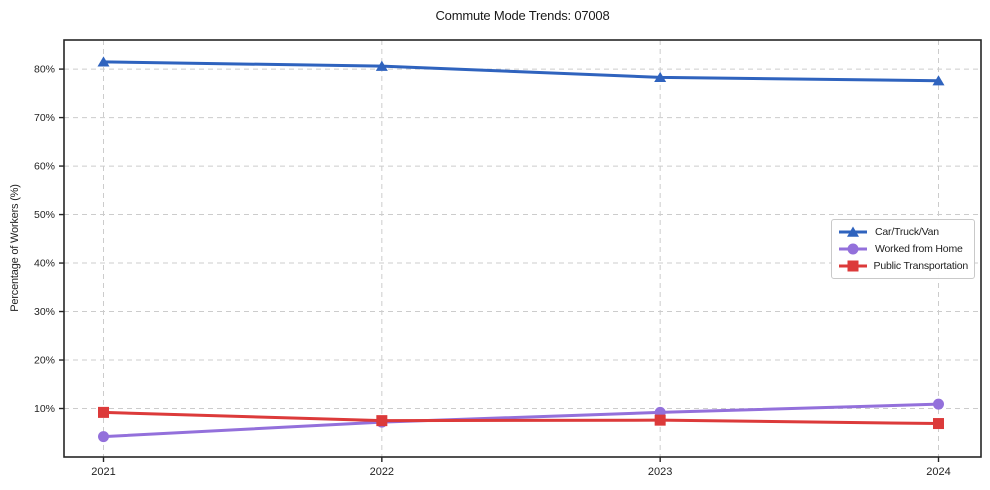 This screenshot has width=990, height=490. I want to click on legend-item-public-transportation: Public Transportation, so click(903, 266).